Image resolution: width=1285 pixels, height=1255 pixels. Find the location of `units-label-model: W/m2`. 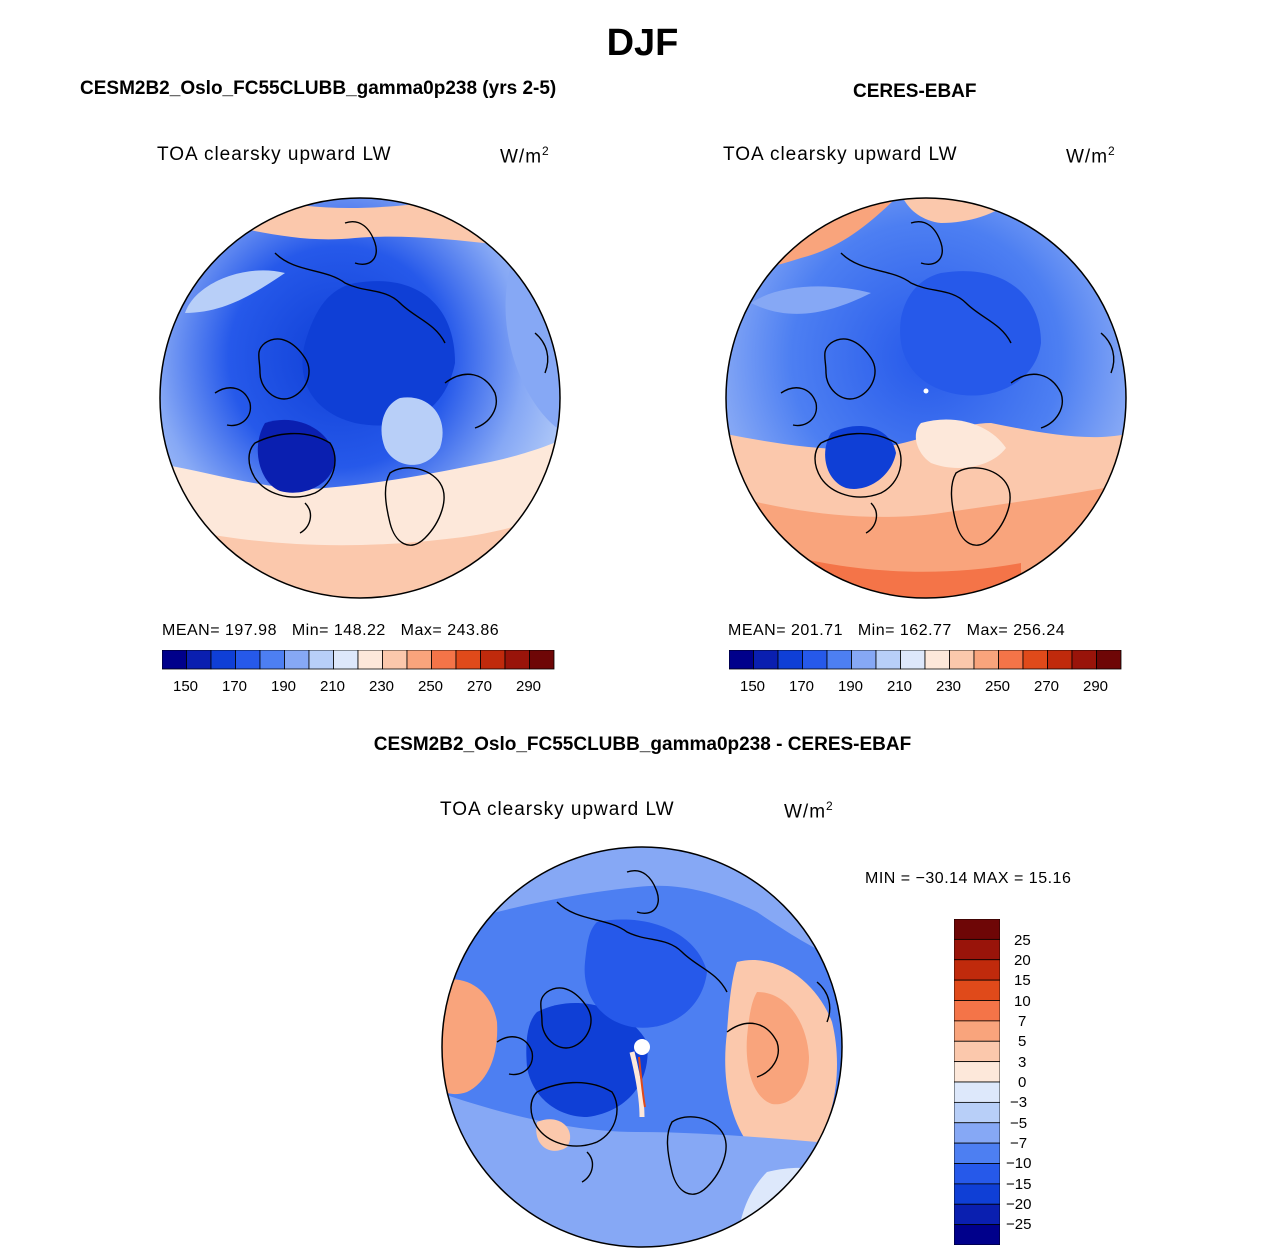

units-label-model: W/m2 is located at coordinates (525, 156).